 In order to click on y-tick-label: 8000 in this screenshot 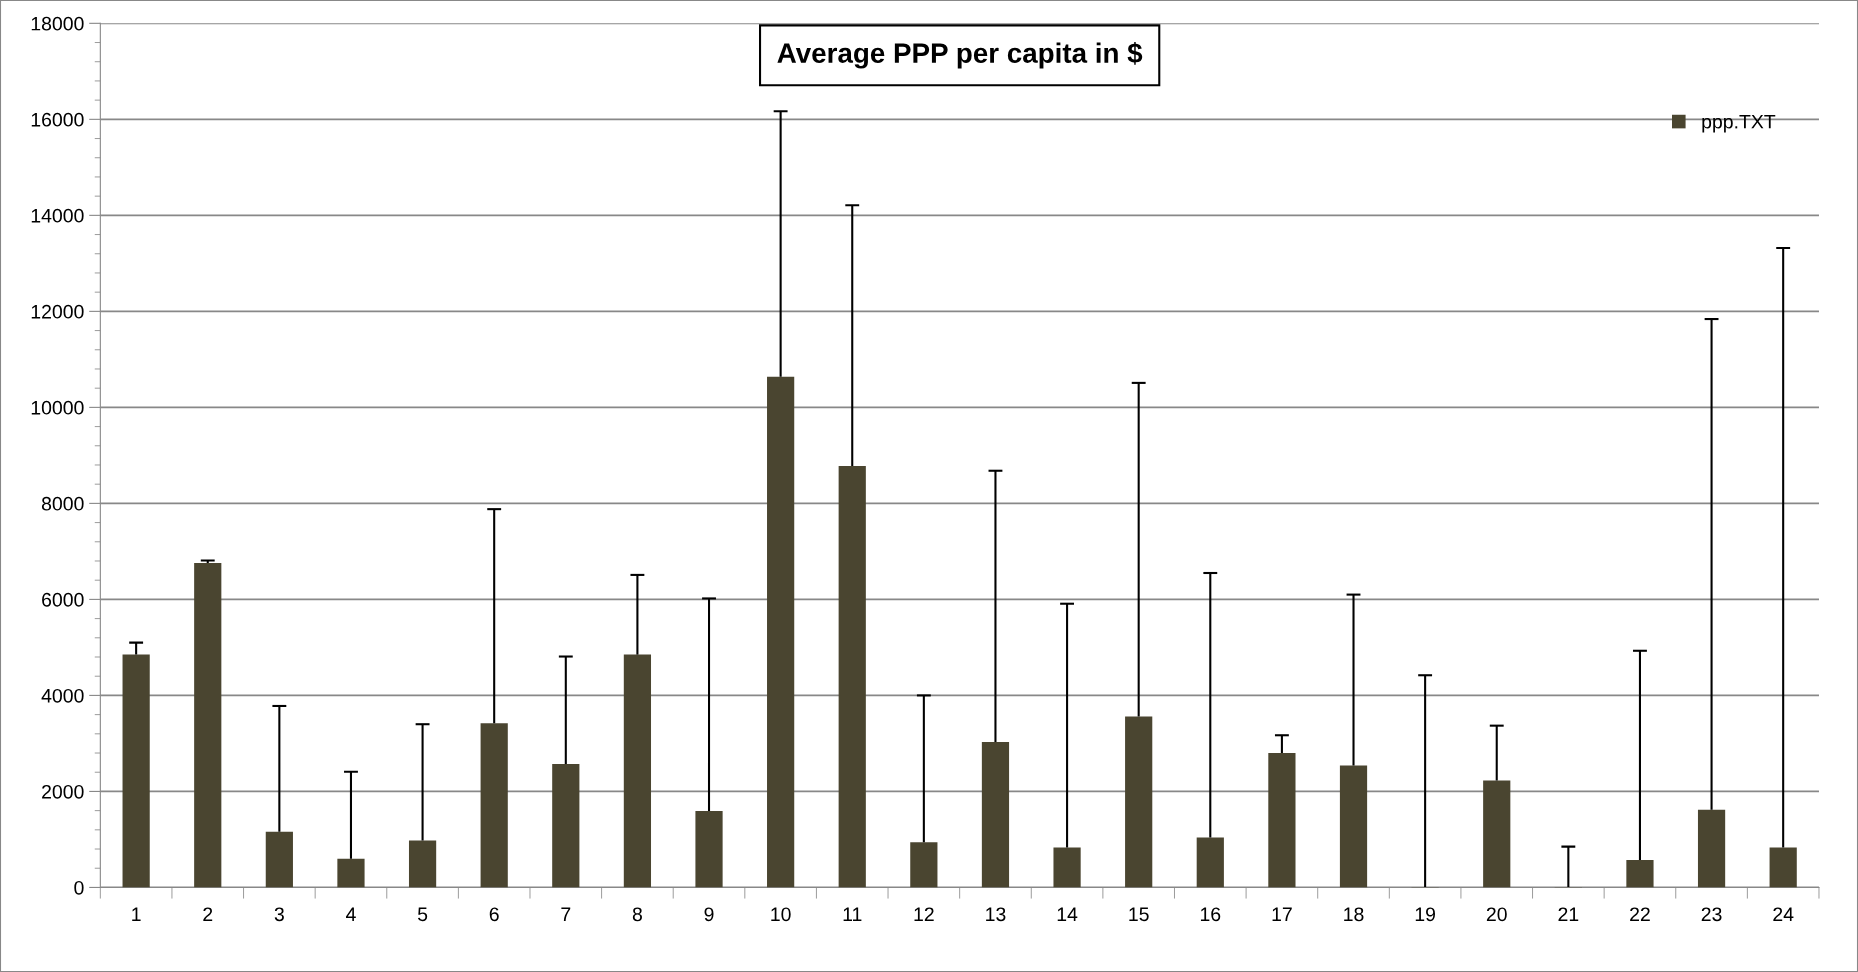, I will do `click(62, 503)`.